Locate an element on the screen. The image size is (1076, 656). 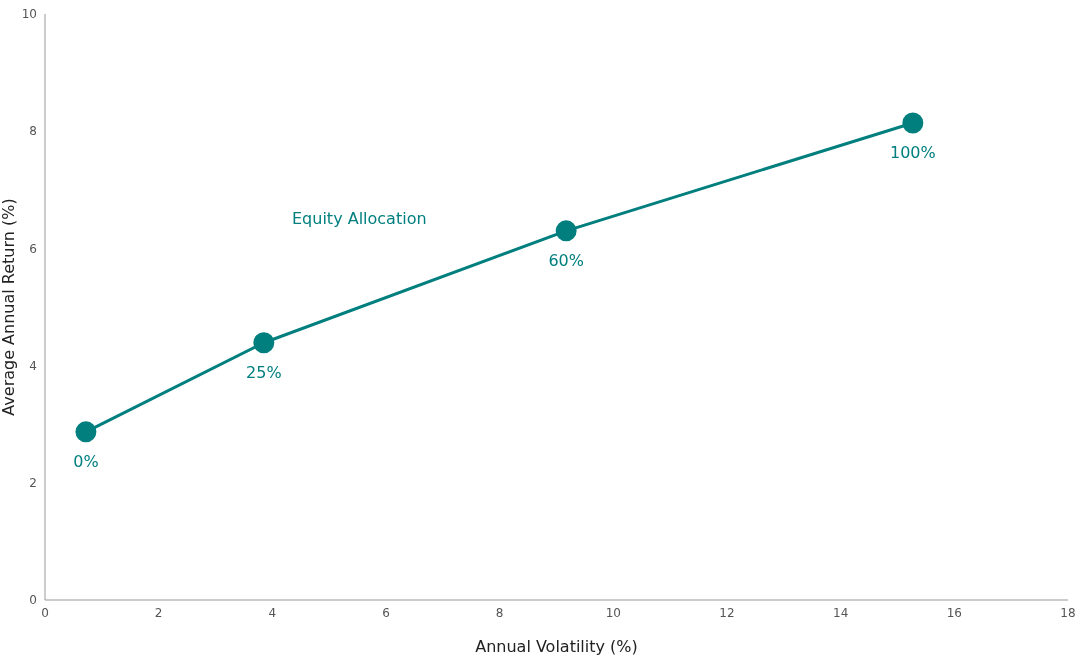
x-tick-label: 12 is located at coordinates (727, 612).